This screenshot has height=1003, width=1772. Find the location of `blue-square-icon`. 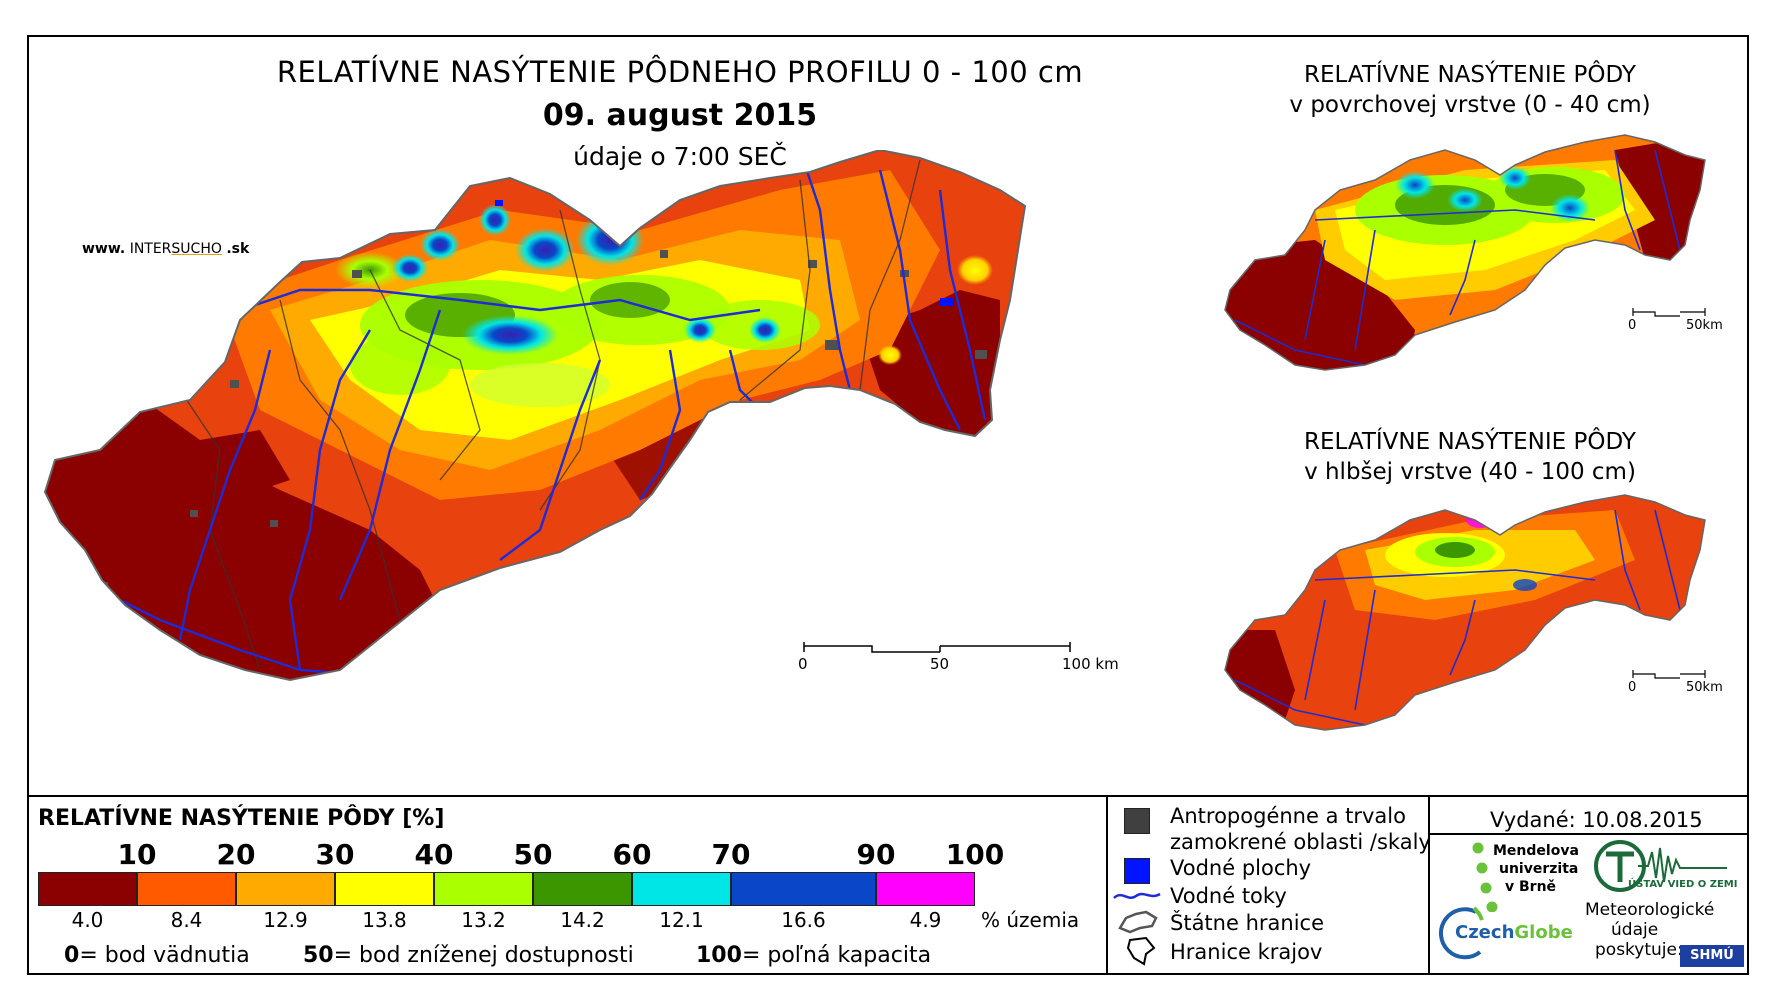

blue-square-icon is located at coordinates (1137, 871).